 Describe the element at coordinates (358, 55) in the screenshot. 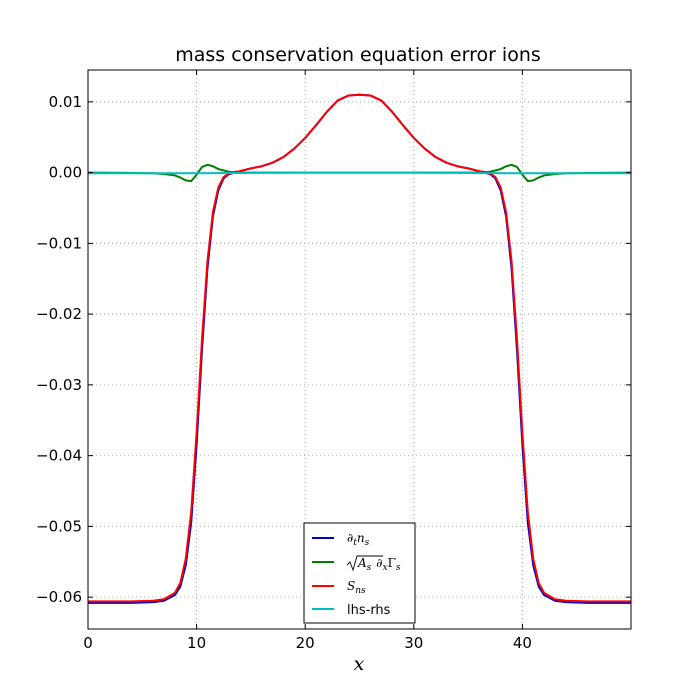

I see `chart-title: mass conservation equation error ions` at that location.